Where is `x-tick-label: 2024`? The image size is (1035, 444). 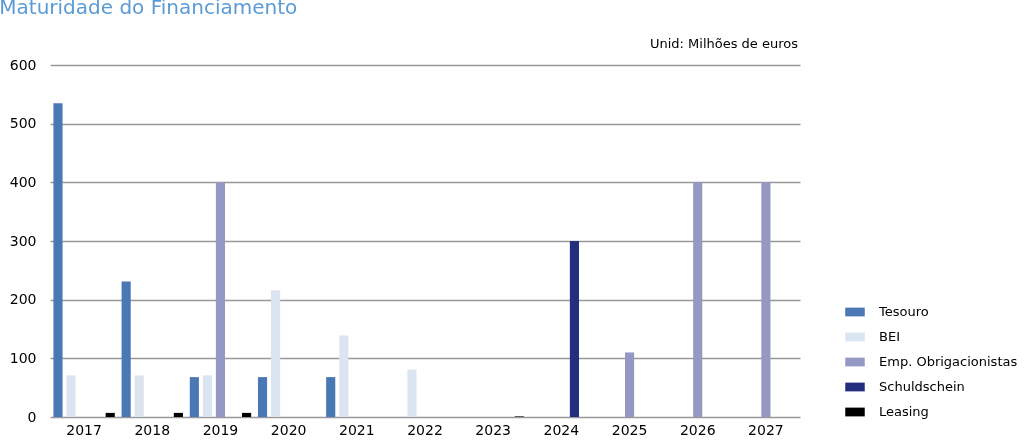 x-tick-label: 2024 is located at coordinates (561, 429).